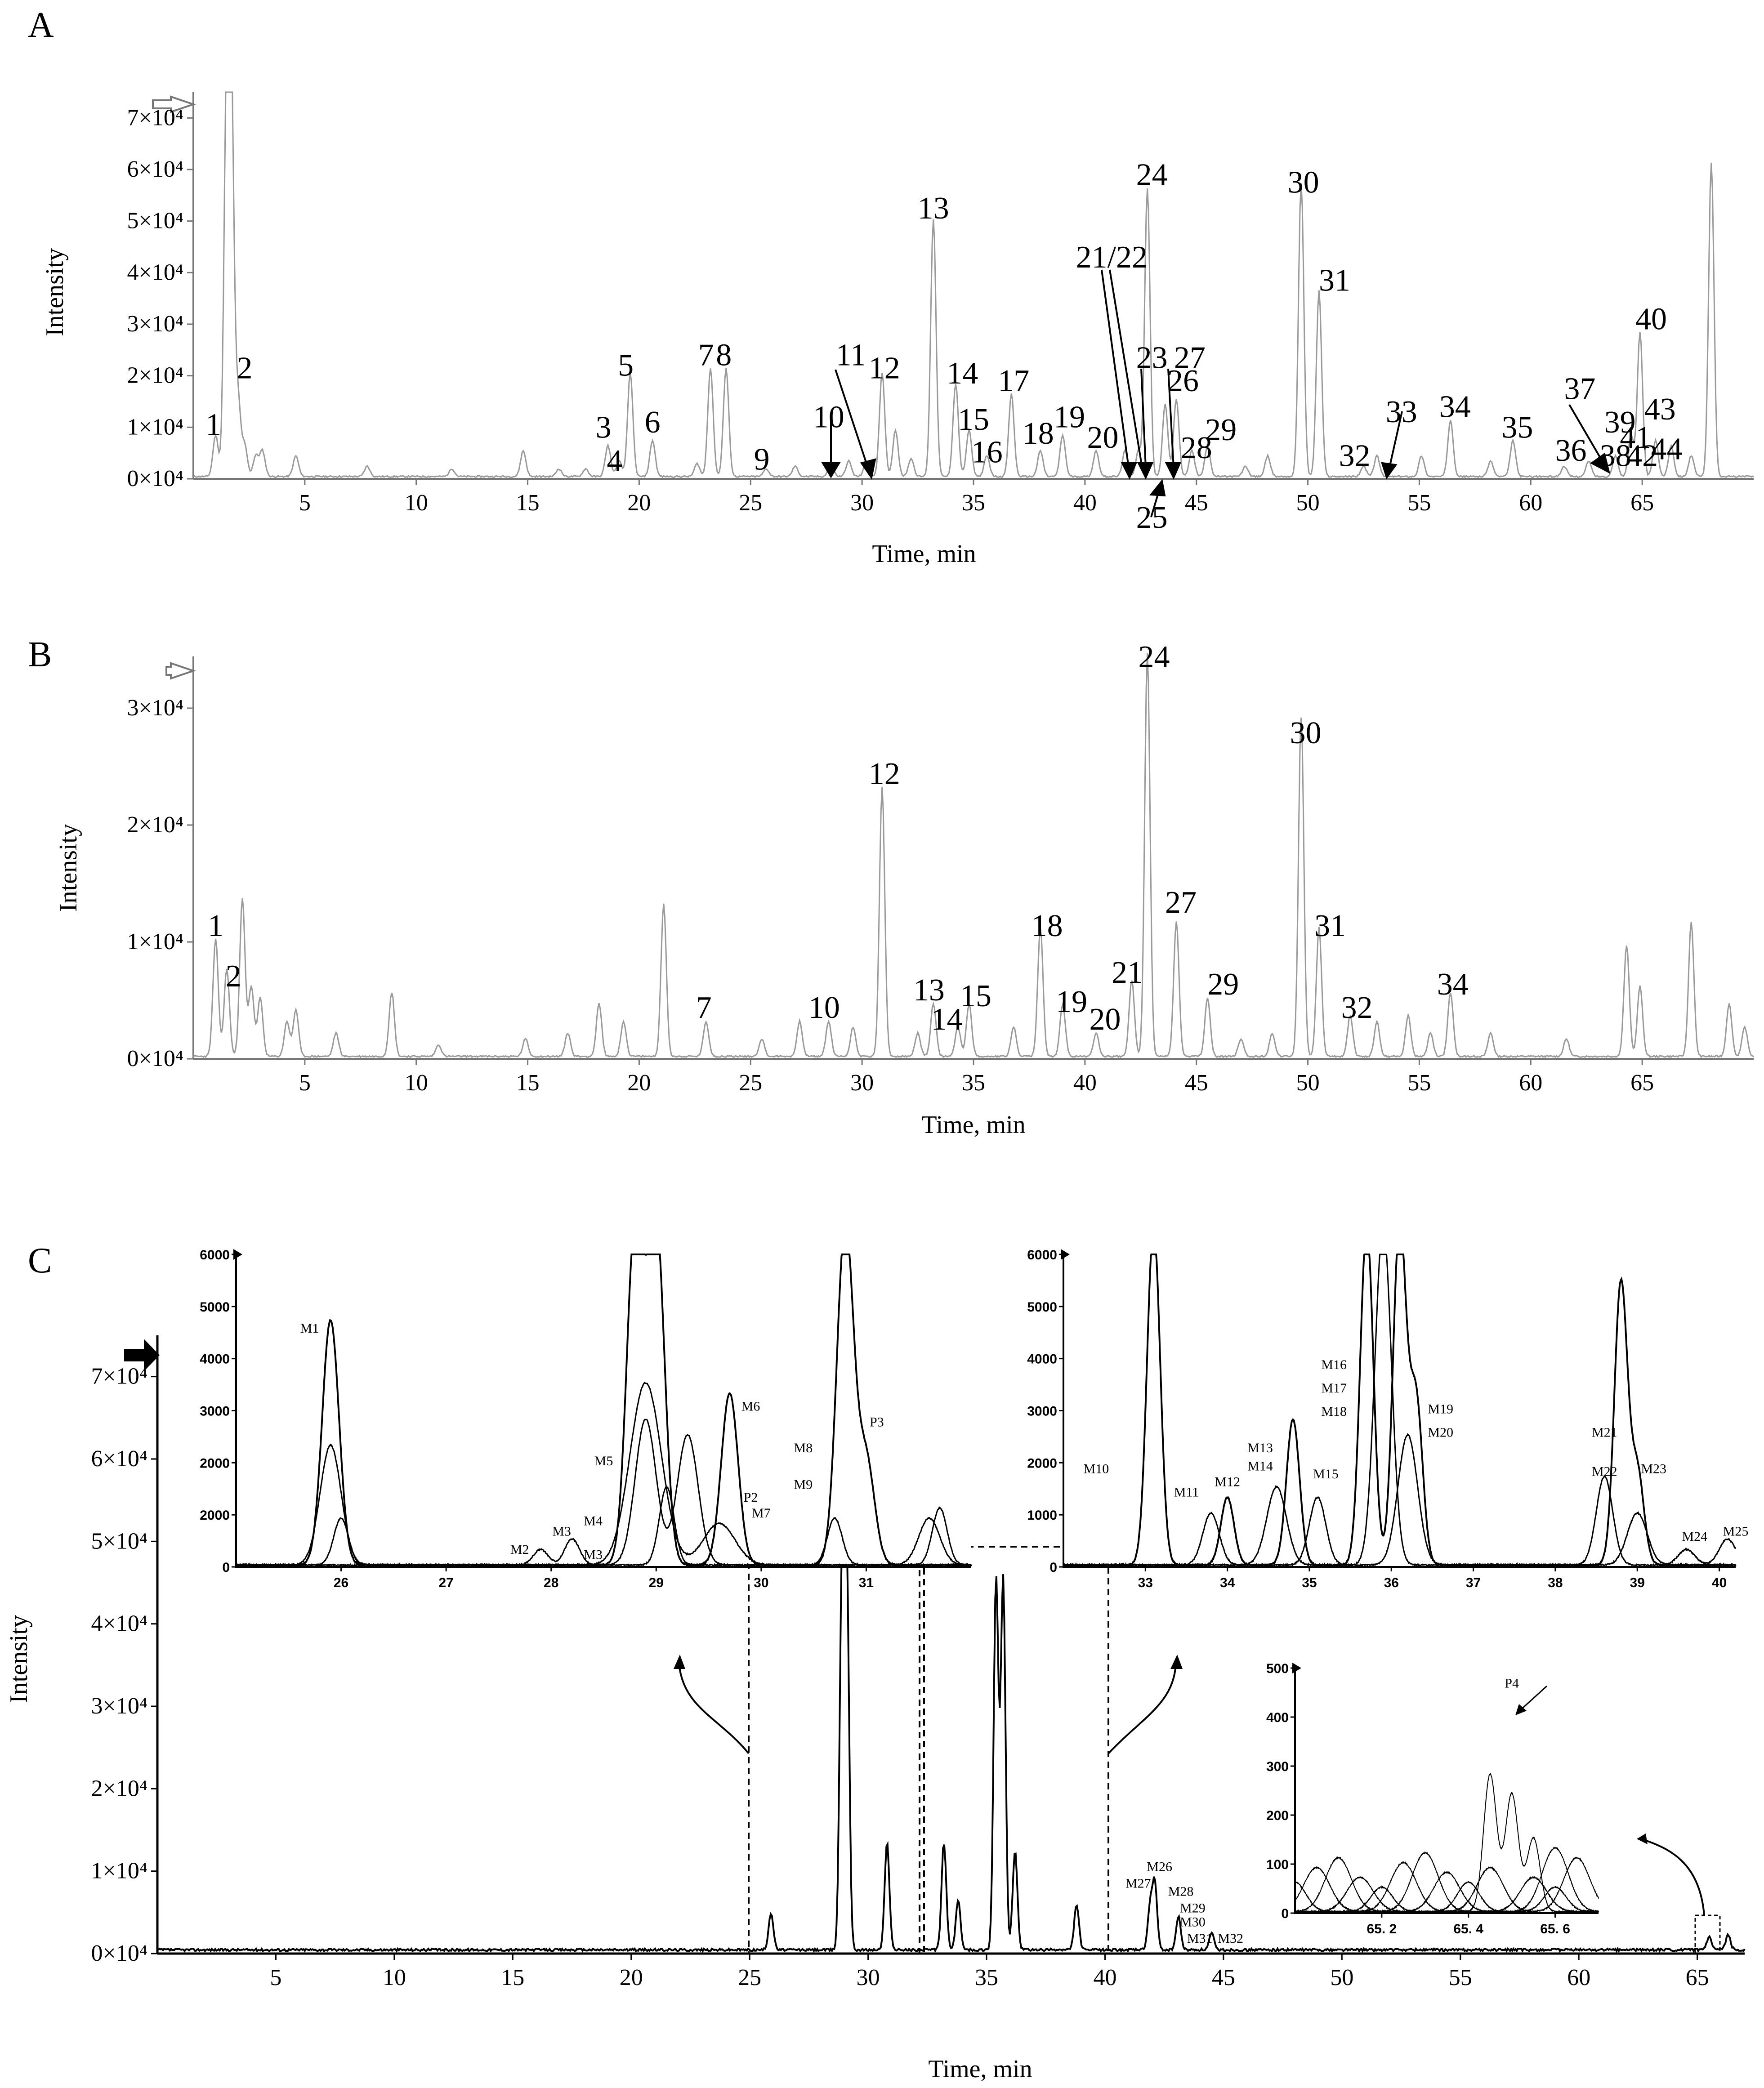 The image size is (1764, 2088). What do you see at coordinates (987, 452) in the screenshot?
I see `peak-label: 16` at bounding box center [987, 452].